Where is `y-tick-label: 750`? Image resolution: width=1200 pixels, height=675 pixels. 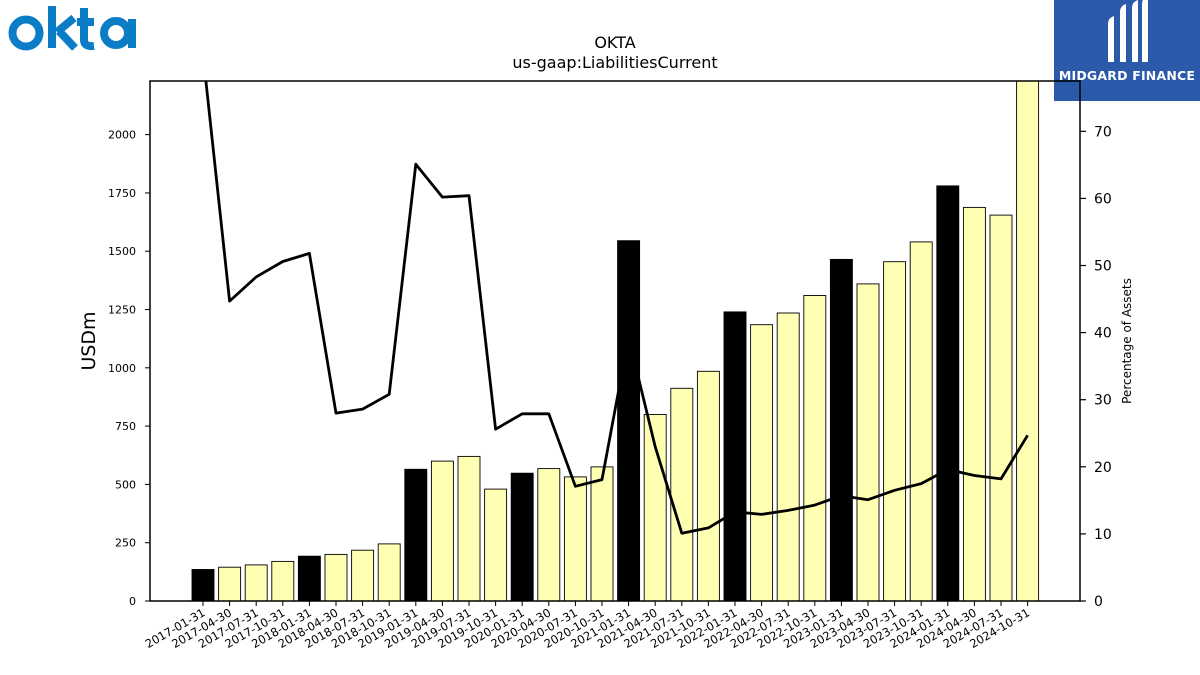 y-tick-label: 750 is located at coordinates (125, 426).